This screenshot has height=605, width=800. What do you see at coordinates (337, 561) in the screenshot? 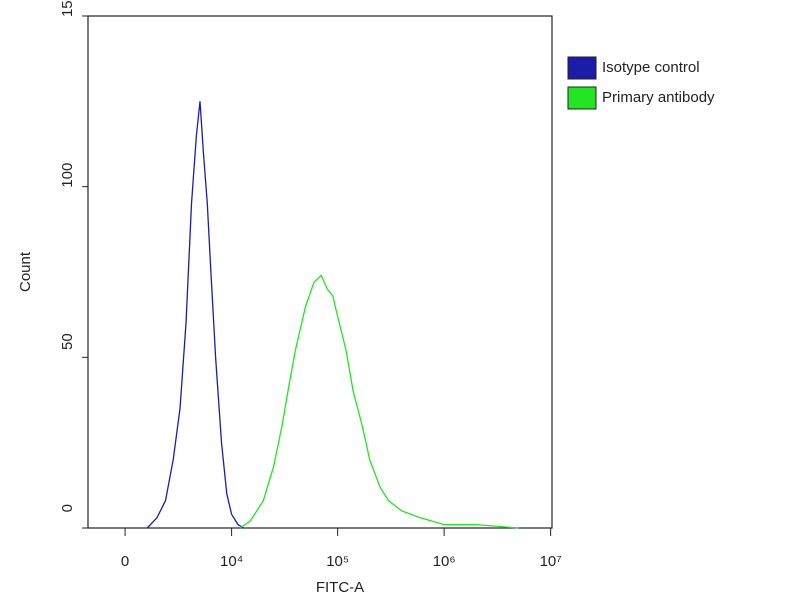
I see `x-tick-label: 10⁵` at bounding box center [337, 561].